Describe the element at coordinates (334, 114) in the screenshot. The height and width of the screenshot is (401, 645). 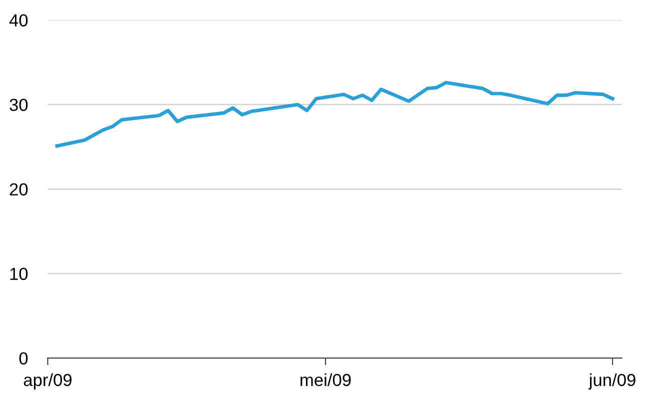
I see `line-series` at that location.